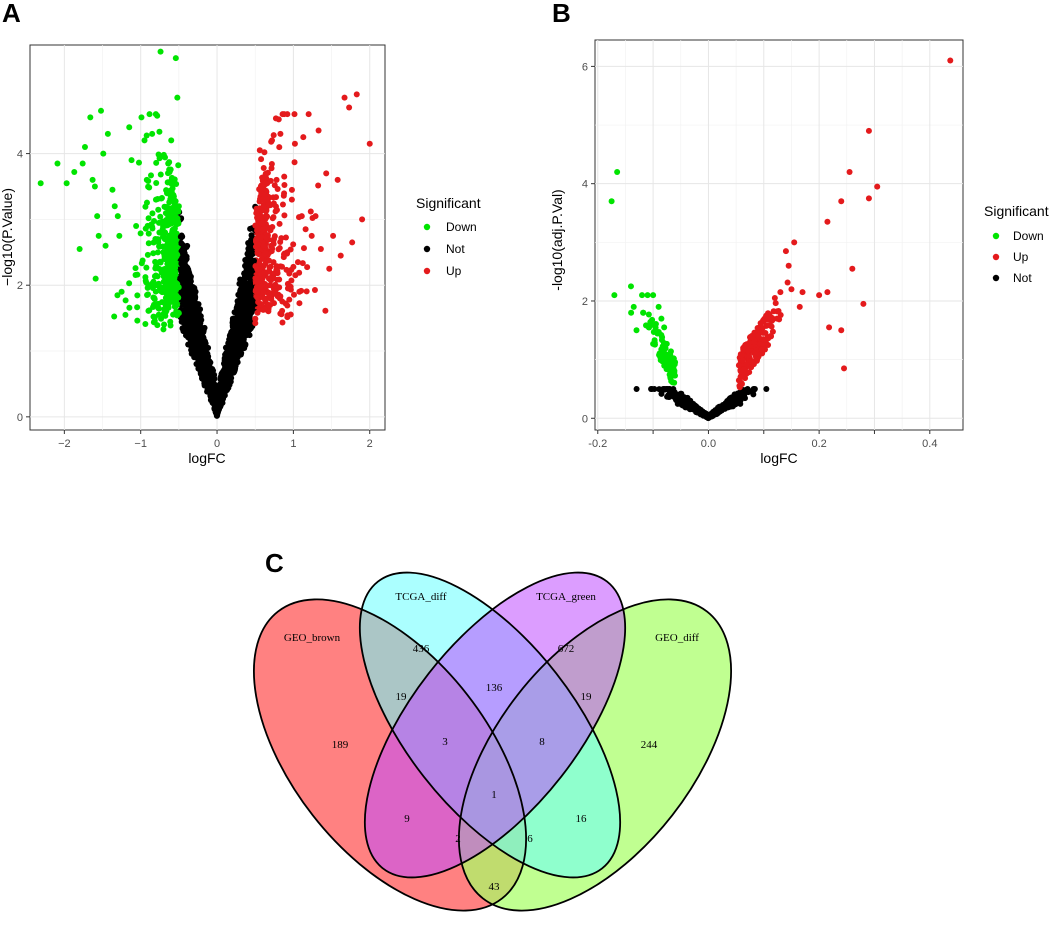  Describe the element at coordinates (11, 14) in the screenshot. I see `panel-label-a: A` at that location.